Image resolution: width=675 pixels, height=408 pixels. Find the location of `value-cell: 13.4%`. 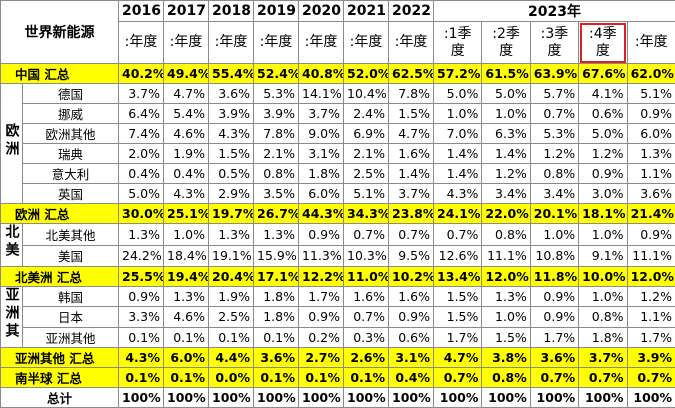

value-cell: 13.4% is located at coordinates (458, 277).